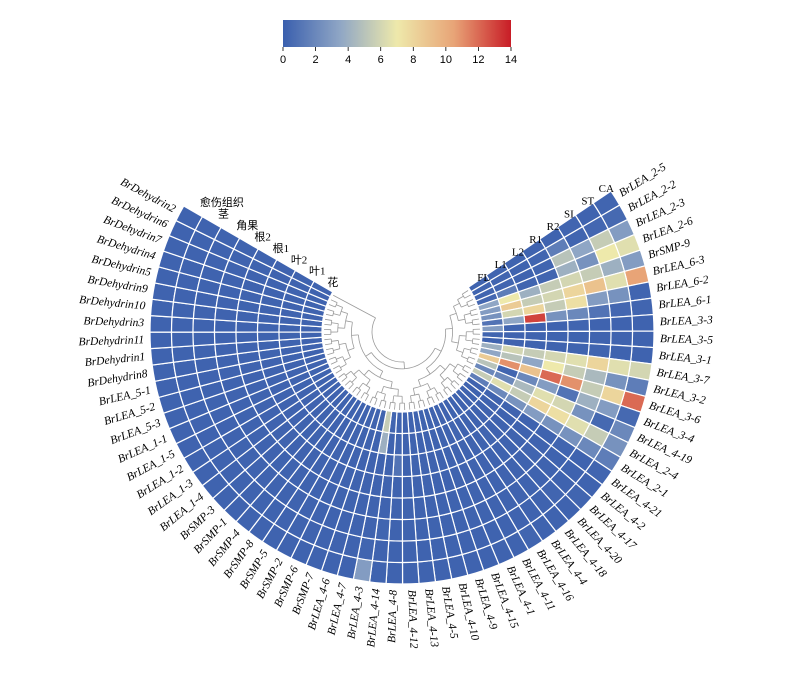 The height and width of the screenshot is (674, 800). Describe the element at coordinates (483, 278) in the screenshot. I see `track-label-FL: FL` at that location.